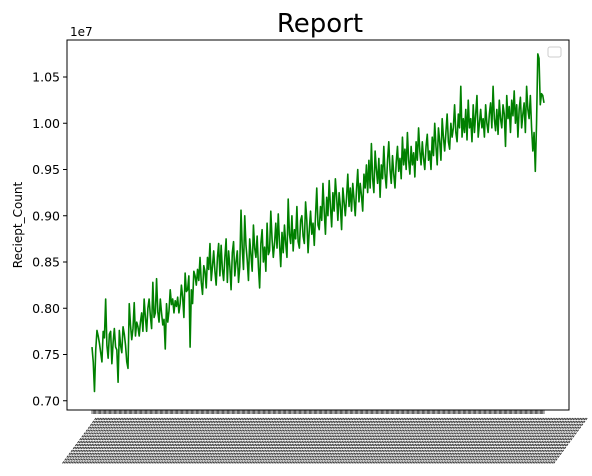 Image resolution: width=592 pixels, height=476 pixels. I want to click on y-tick-label: 0.90, so click(46, 215).